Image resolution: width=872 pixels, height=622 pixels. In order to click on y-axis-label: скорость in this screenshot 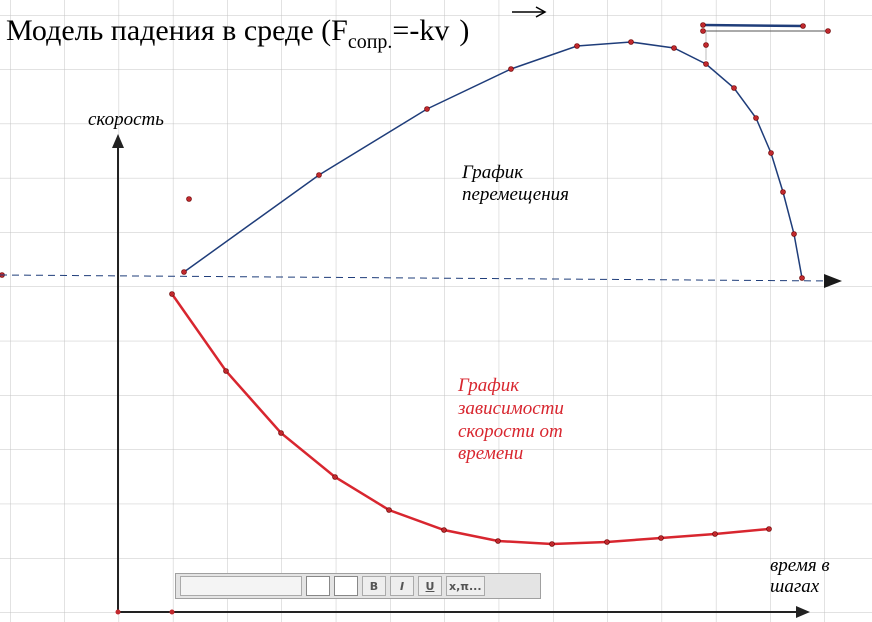, I will do `click(126, 119)`.